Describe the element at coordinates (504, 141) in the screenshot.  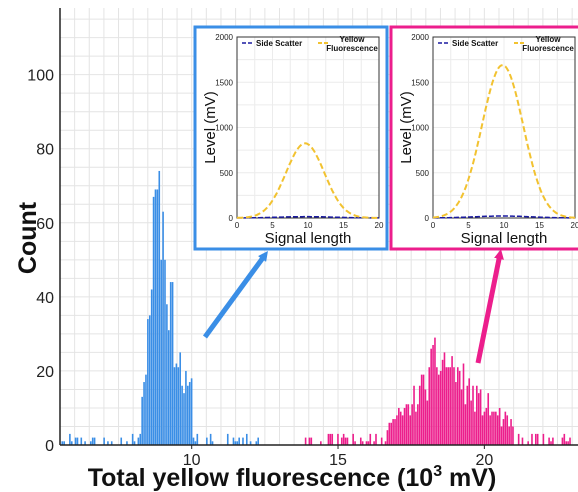
I see `series-line-yellow-fluorescence` at that location.